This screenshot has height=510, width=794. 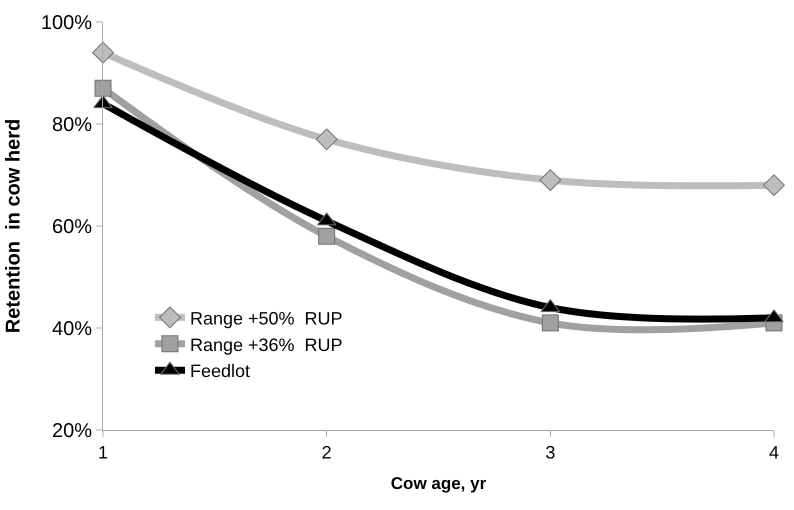 What do you see at coordinates (266, 344) in the screenshot?
I see `legend-label: Range +36% RUP` at bounding box center [266, 344].